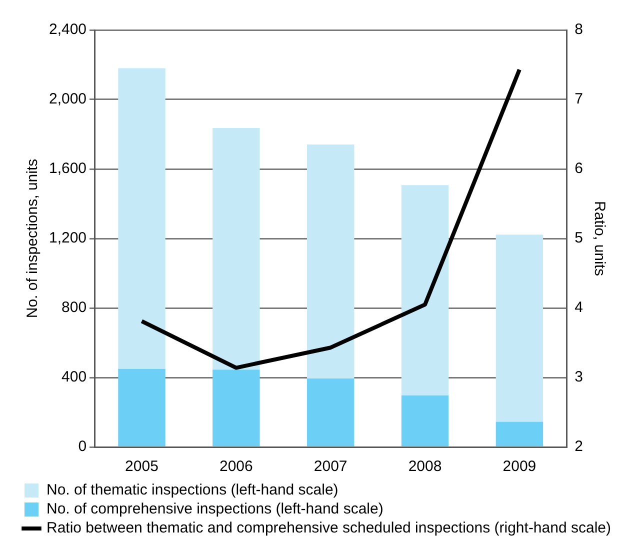  I want to click on y-tick-label: 400, so click(74, 377).